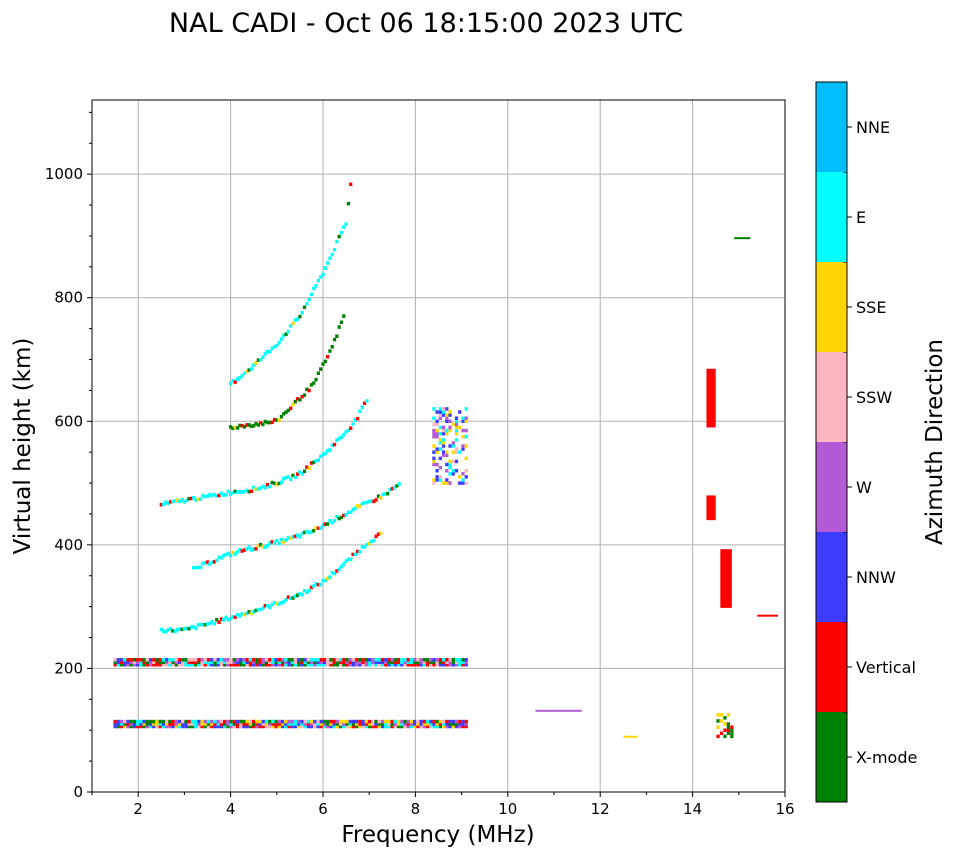 The height and width of the screenshot is (857, 958). What do you see at coordinates (416, 809) in the screenshot?
I see `x-tick-label: 8` at bounding box center [416, 809].